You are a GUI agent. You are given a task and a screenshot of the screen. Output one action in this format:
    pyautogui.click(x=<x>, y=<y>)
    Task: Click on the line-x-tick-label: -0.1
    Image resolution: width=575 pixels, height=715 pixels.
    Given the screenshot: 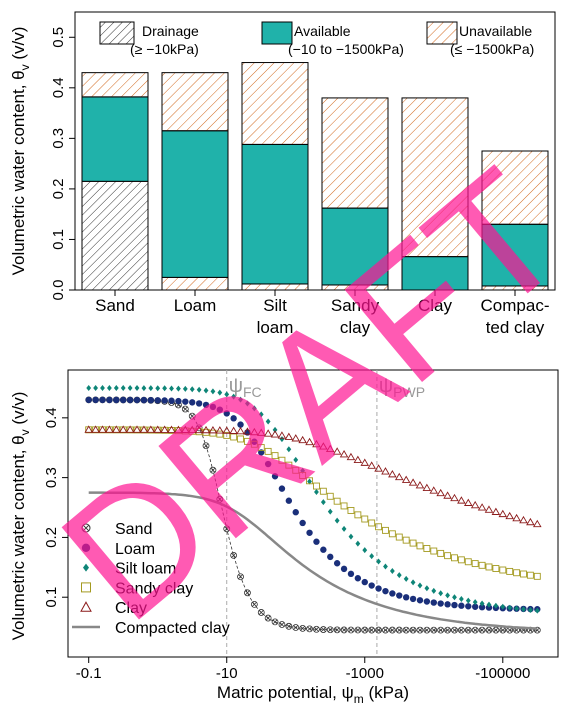 What is the action you would take?
    pyautogui.click(x=89, y=673)
    